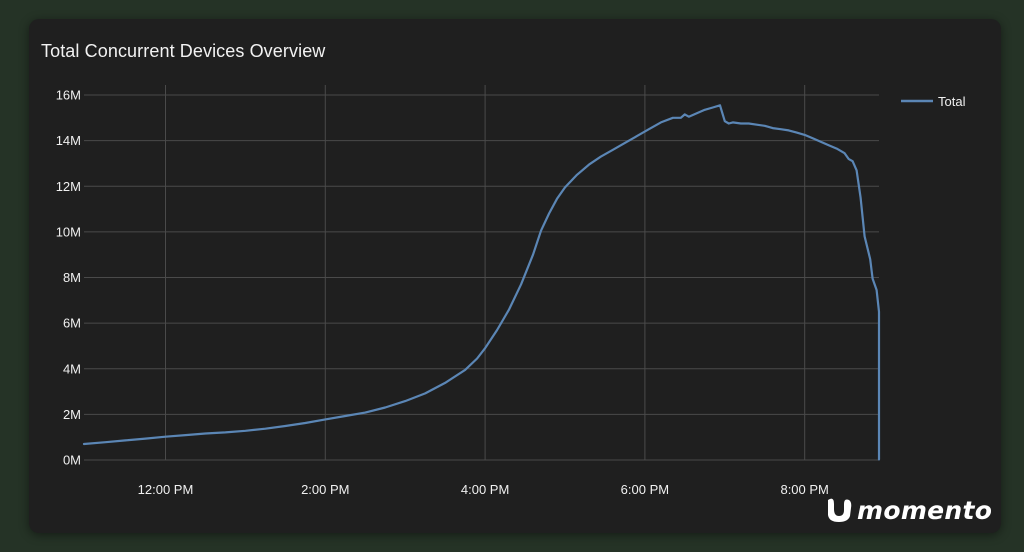 The height and width of the screenshot is (552, 1024). I want to click on y-tick-label: 16M, so click(68, 95).